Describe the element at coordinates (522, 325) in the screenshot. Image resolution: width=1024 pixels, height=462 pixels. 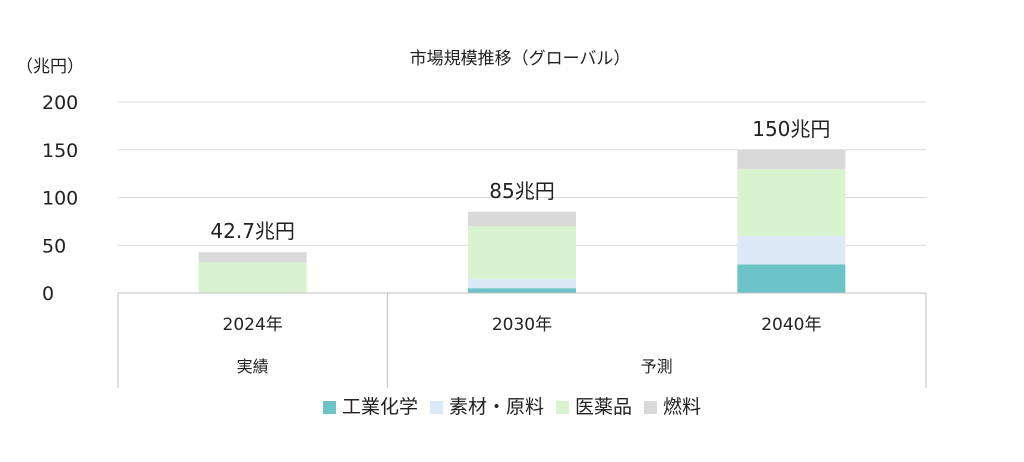
I see `x-tick-label-2: 2030年` at that location.